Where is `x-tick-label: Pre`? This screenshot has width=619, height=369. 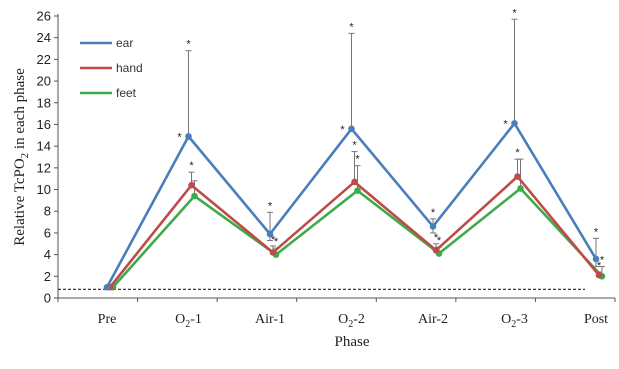
x-tick-label: Pre is located at coordinates (107, 319).